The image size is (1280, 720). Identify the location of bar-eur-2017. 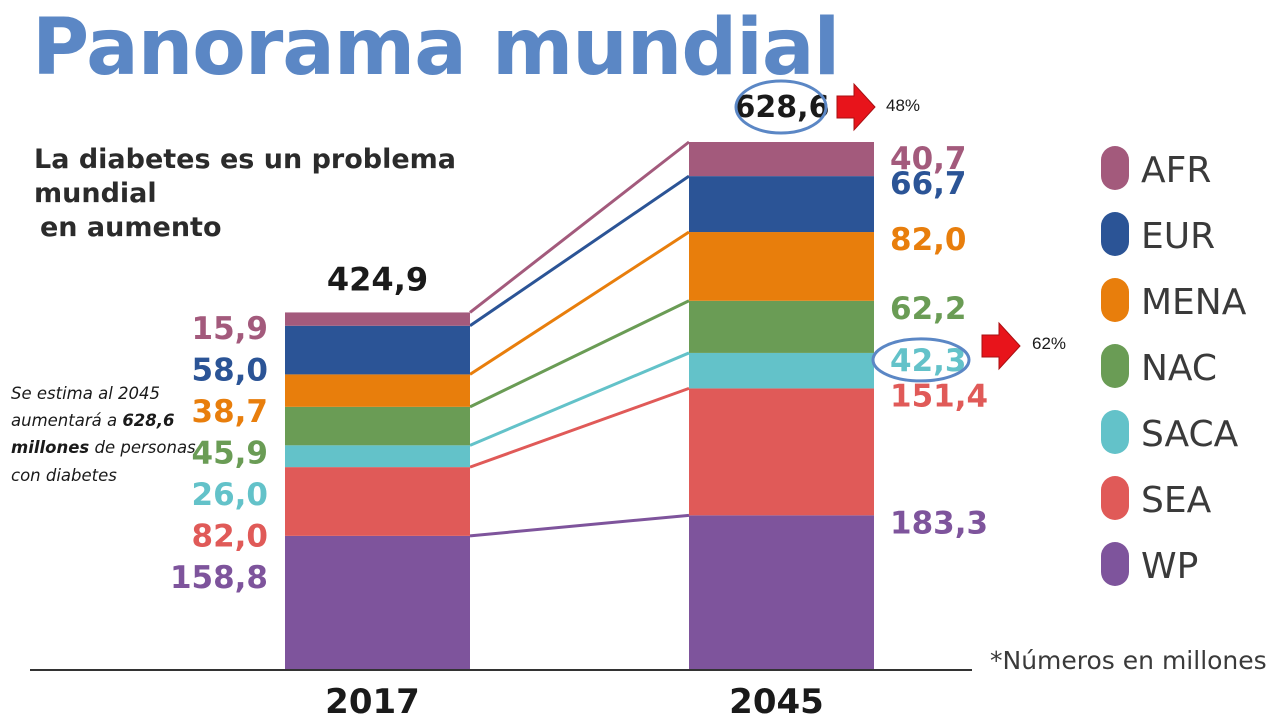
(377, 350).